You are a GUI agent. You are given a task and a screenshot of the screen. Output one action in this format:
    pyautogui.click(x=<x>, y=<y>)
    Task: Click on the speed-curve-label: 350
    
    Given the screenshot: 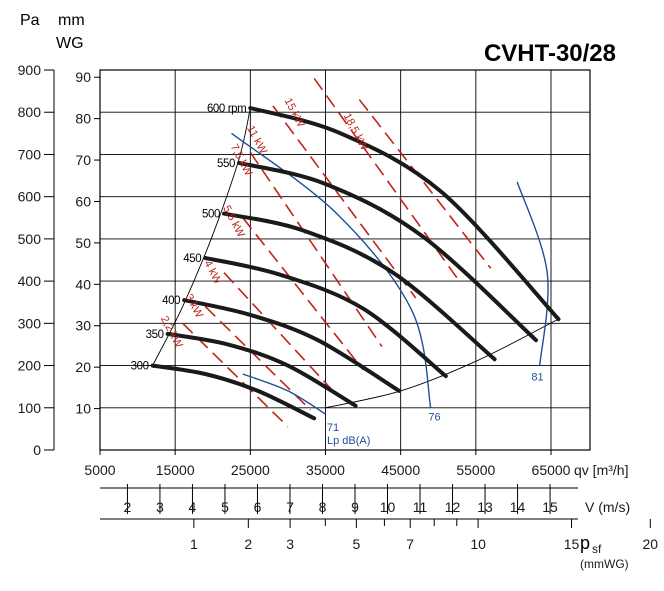 What is the action you would take?
    pyautogui.click(x=155, y=335)
    